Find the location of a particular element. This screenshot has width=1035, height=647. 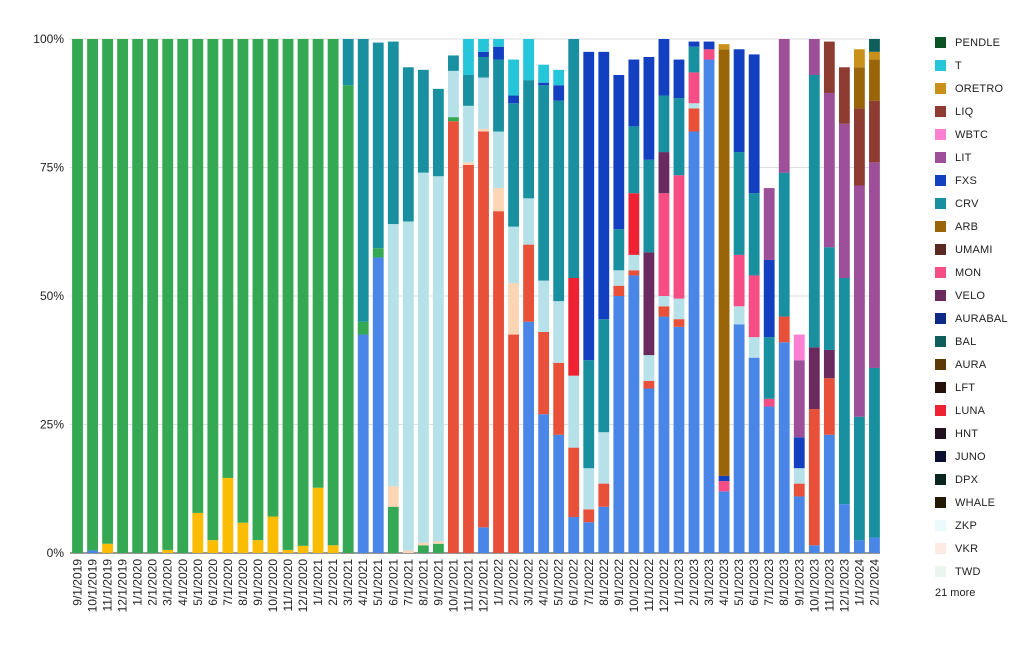

legend-item: WBTC is located at coordinates (985, 134).